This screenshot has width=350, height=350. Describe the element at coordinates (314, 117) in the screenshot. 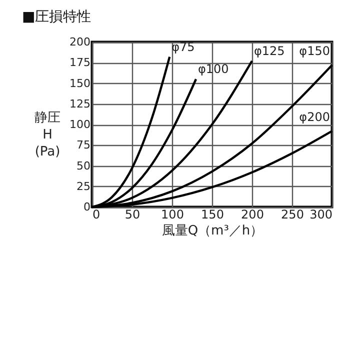

I see `series-label: φ200` at that location.